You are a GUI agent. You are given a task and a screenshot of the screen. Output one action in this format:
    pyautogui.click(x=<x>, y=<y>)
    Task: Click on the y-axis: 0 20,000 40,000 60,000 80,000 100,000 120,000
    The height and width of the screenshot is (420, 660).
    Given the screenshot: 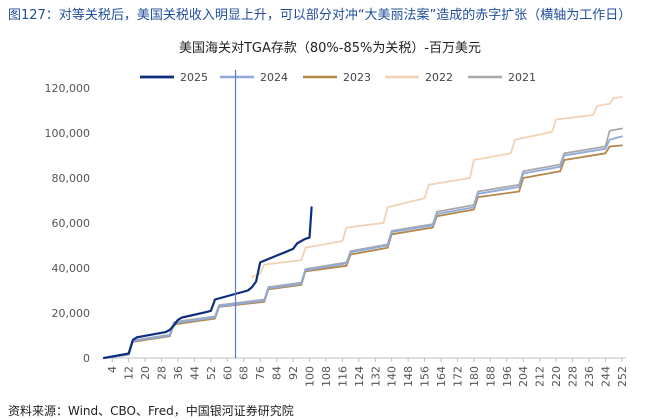 What is the action you would take?
    pyautogui.click(x=68, y=223)
    